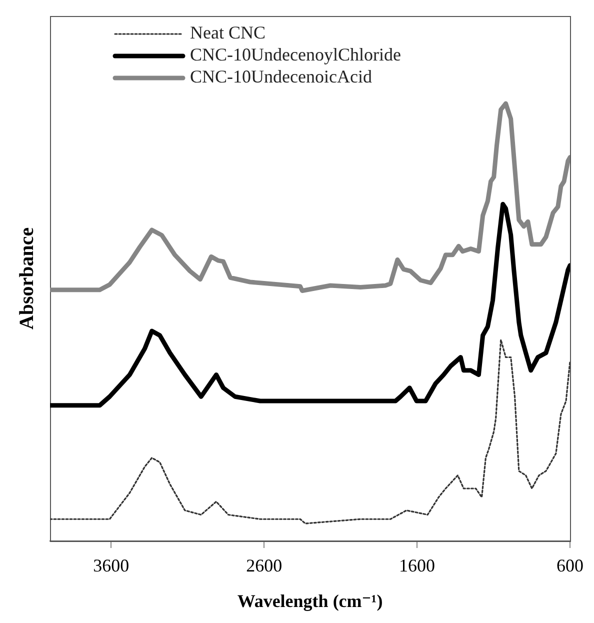 This screenshot has height=623, width=594. What do you see at coordinates (228, 32) in the screenshot?
I see `legend-label: Neat CNC` at bounding box center [228, 32].